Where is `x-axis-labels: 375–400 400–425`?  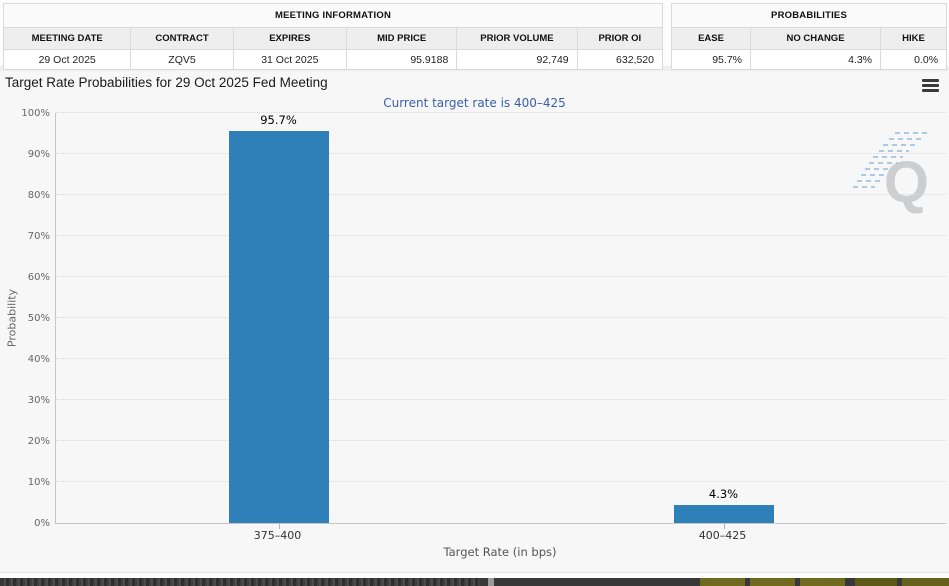 x-axis-labels: 375–400 400–425 is located at coordinates (500, 536).